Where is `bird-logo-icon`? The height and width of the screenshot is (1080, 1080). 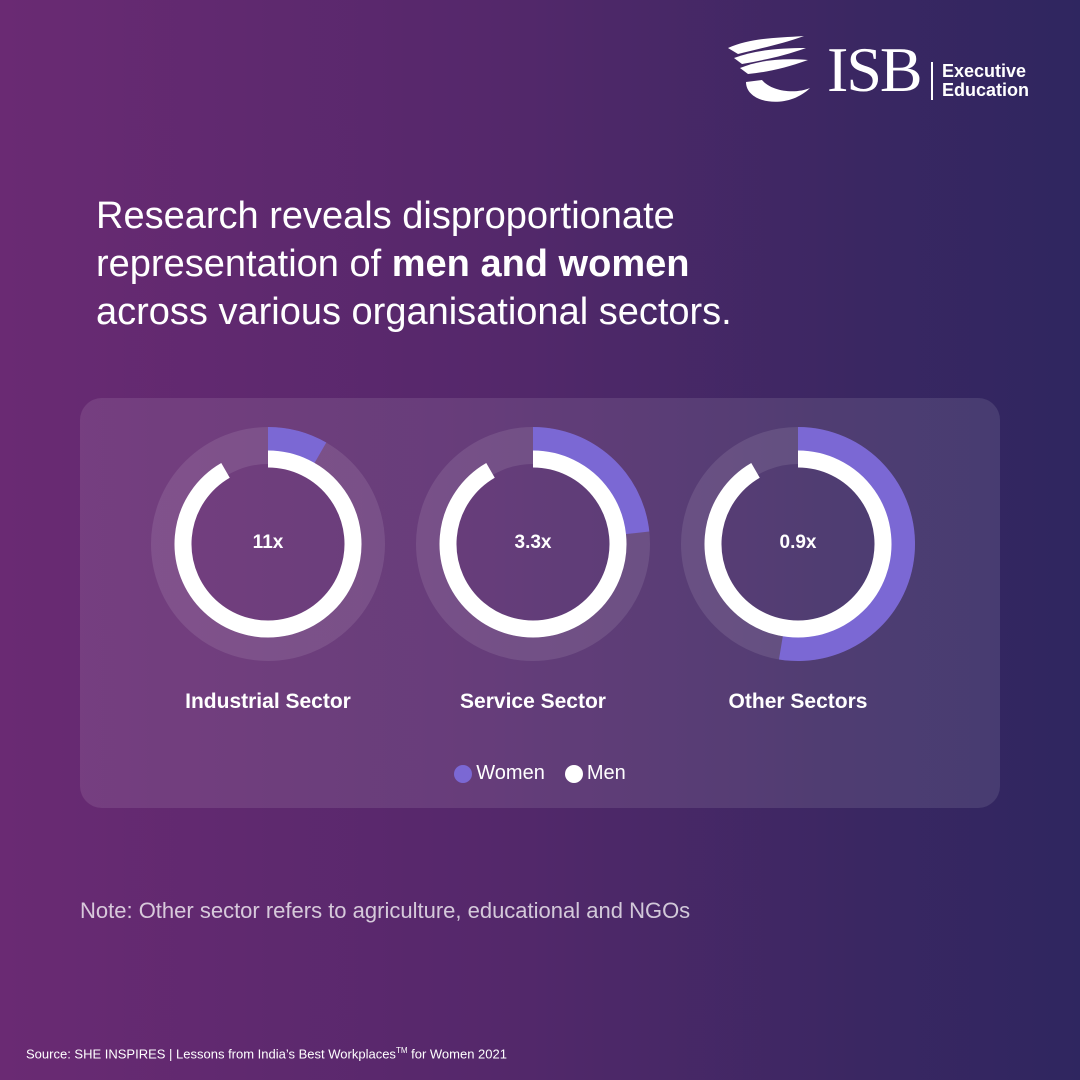 bird-logo-icon is located at coordinates (769, 69).